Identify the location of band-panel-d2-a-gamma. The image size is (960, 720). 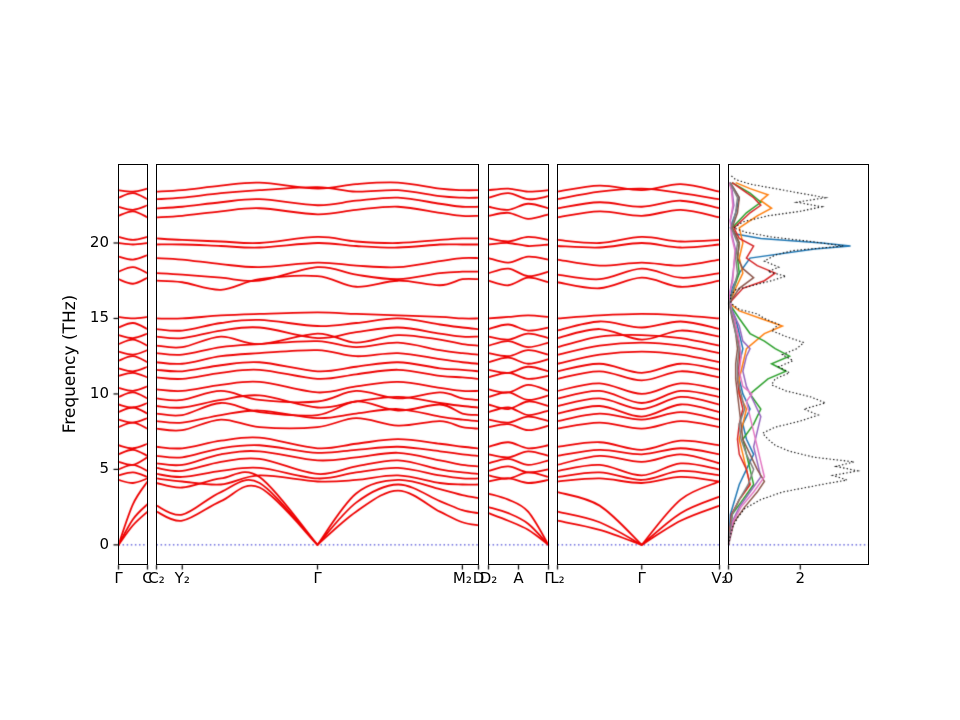
(518, 364).